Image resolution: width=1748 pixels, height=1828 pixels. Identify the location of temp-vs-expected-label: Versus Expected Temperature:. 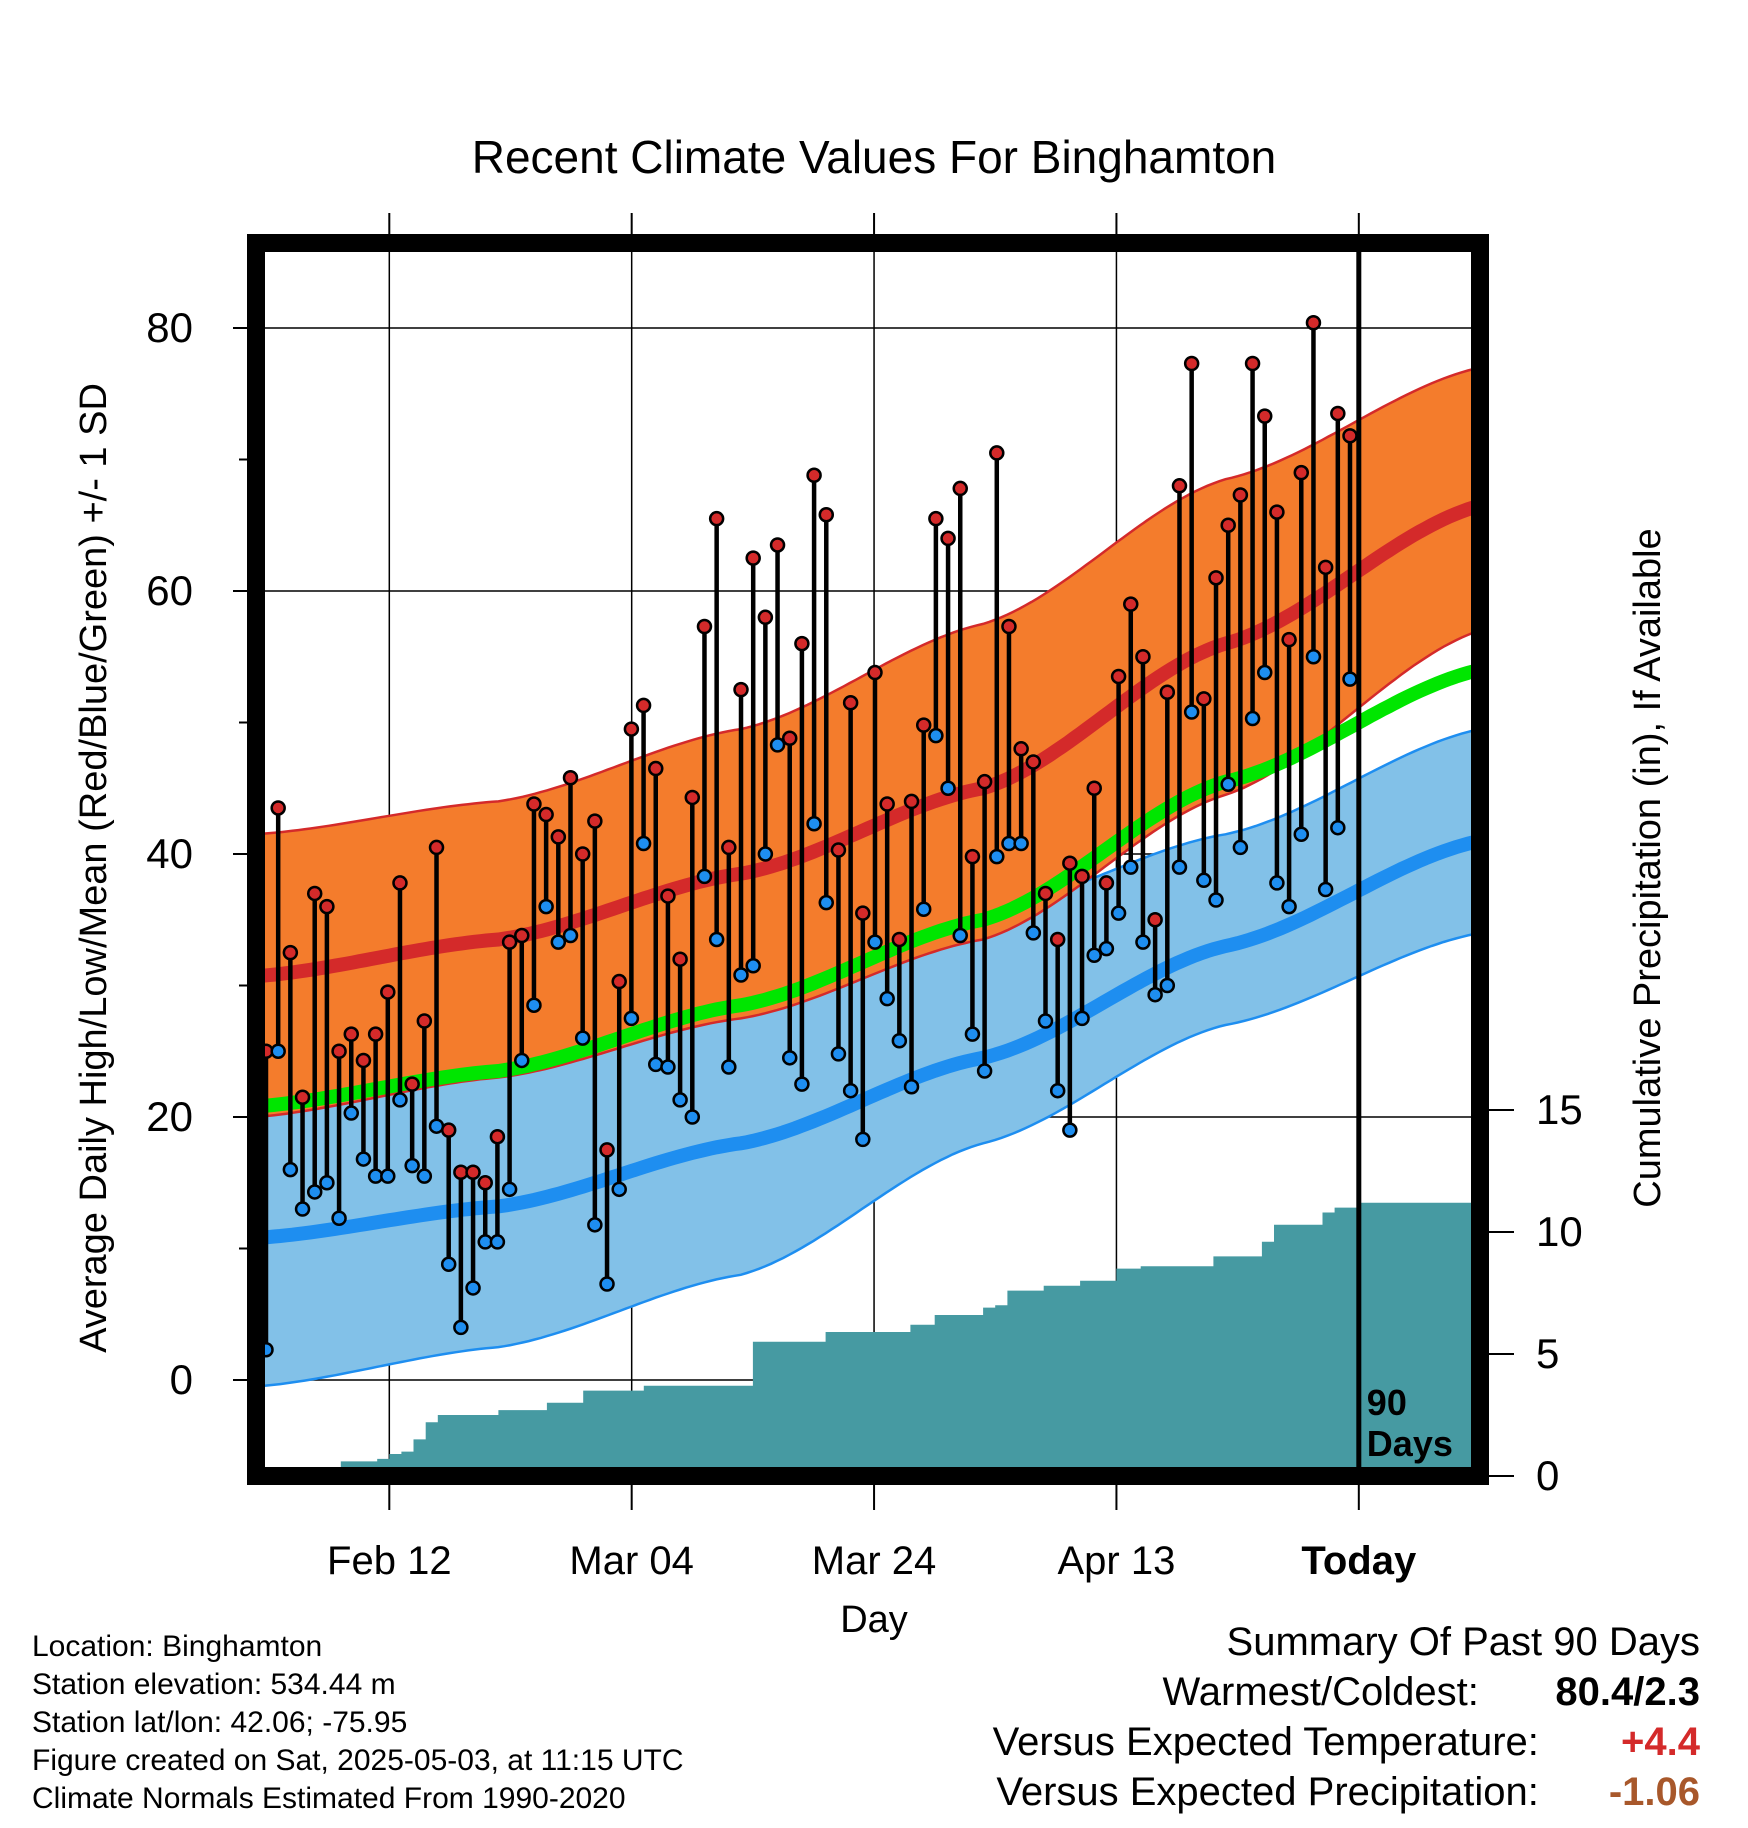
(1265, 1742).